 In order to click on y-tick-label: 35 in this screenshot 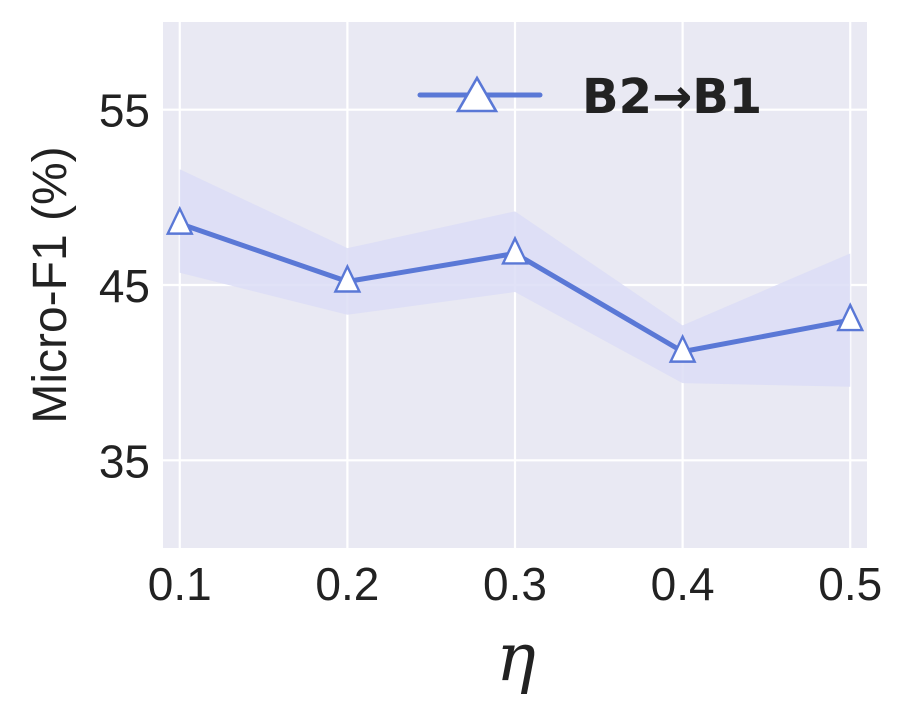, I will do `click(124, 461)`.